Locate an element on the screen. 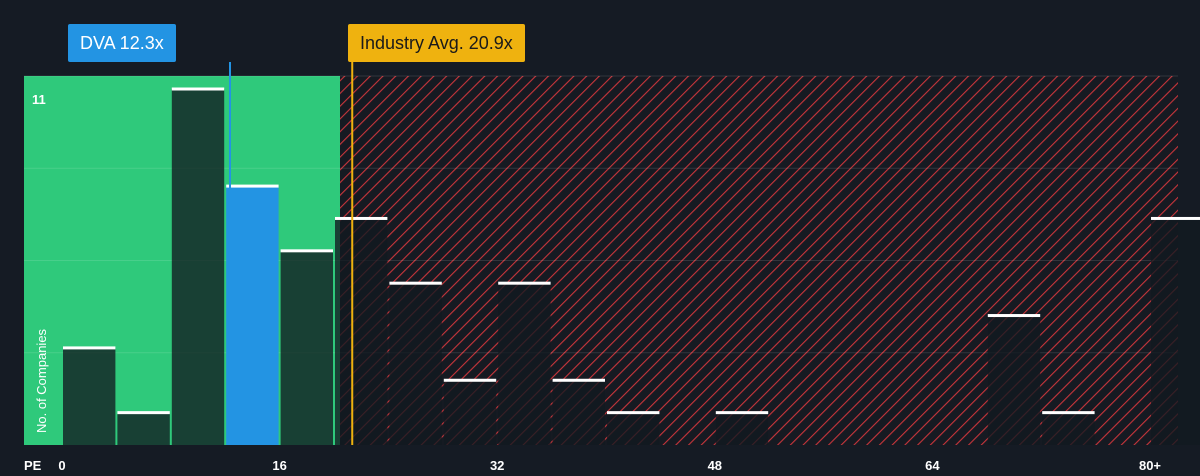 The height and width of the screenshot is (476, 1200). industry-average-callout: Industry Avg. 20.9x is located at coordinates (436, 43).